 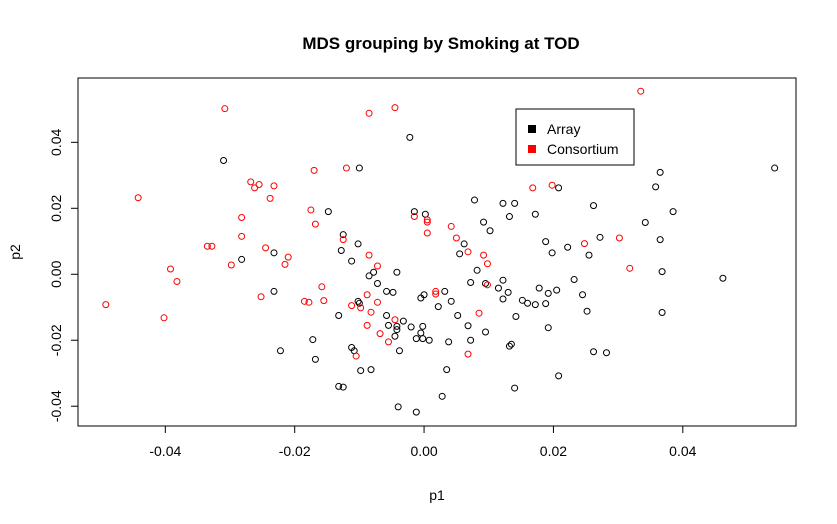 I want to click on x-tick-label: -0.04, so click(x=165, y=451).